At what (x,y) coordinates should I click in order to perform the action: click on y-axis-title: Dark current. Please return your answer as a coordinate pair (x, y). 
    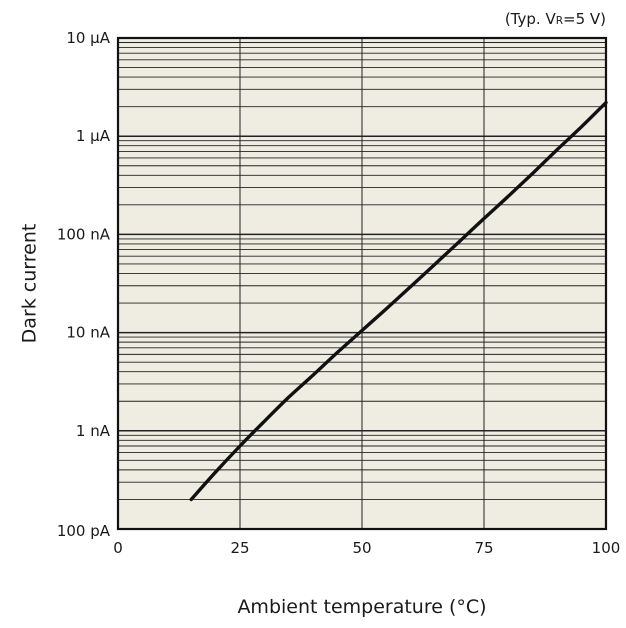
    Looking at the image, I should click on (30, 284).